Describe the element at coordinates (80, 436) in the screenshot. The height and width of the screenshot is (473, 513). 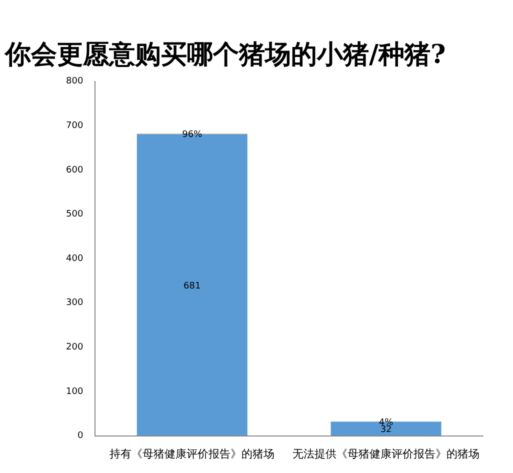
I see `y-tick-label: 0` at that location.